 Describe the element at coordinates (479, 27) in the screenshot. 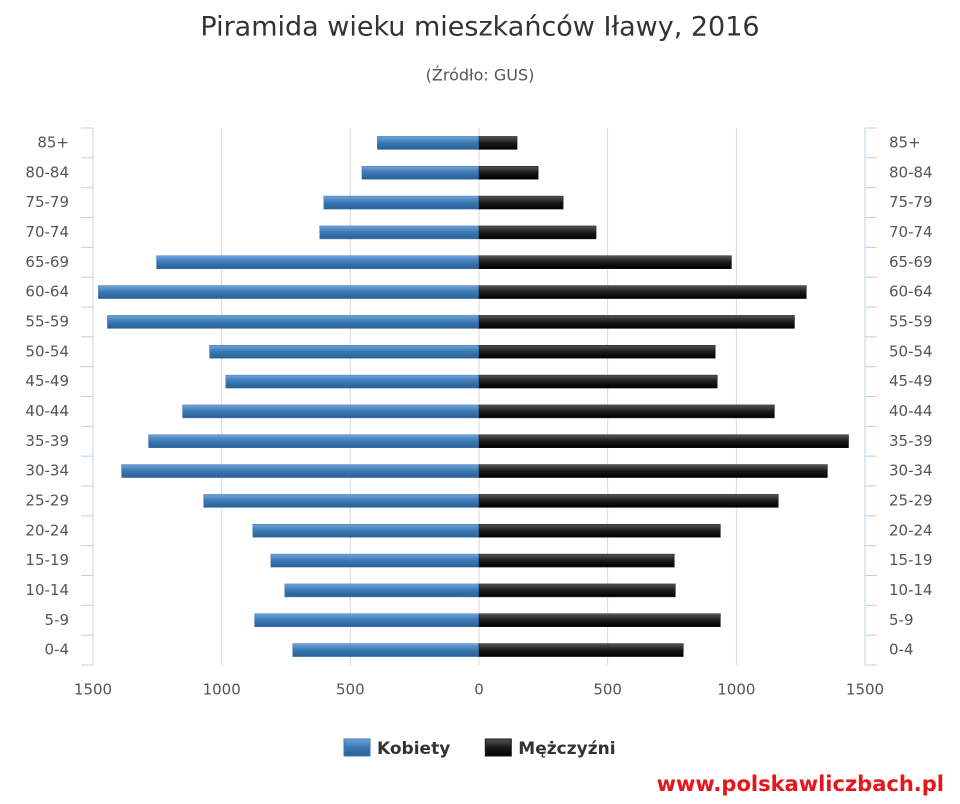

I see `chart-title: Piramida wieku mieszkańców Iławy, 2016` at that location.